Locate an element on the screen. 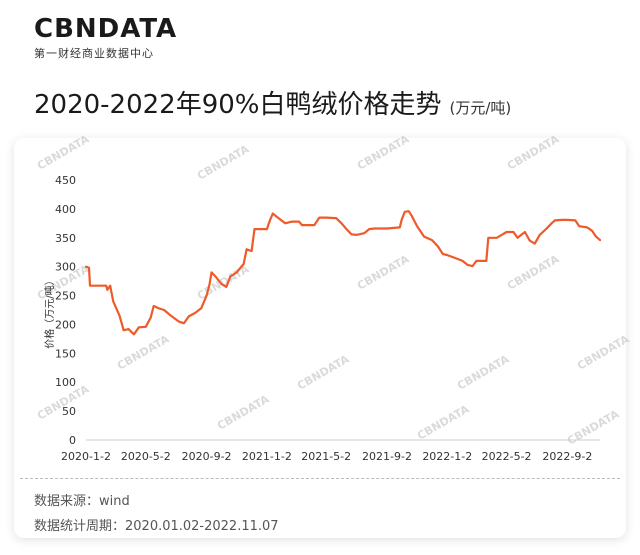 This screenshot has width=640, height=555. x-tick-label: 2022-5-2 is located at coordinates (507, 456).